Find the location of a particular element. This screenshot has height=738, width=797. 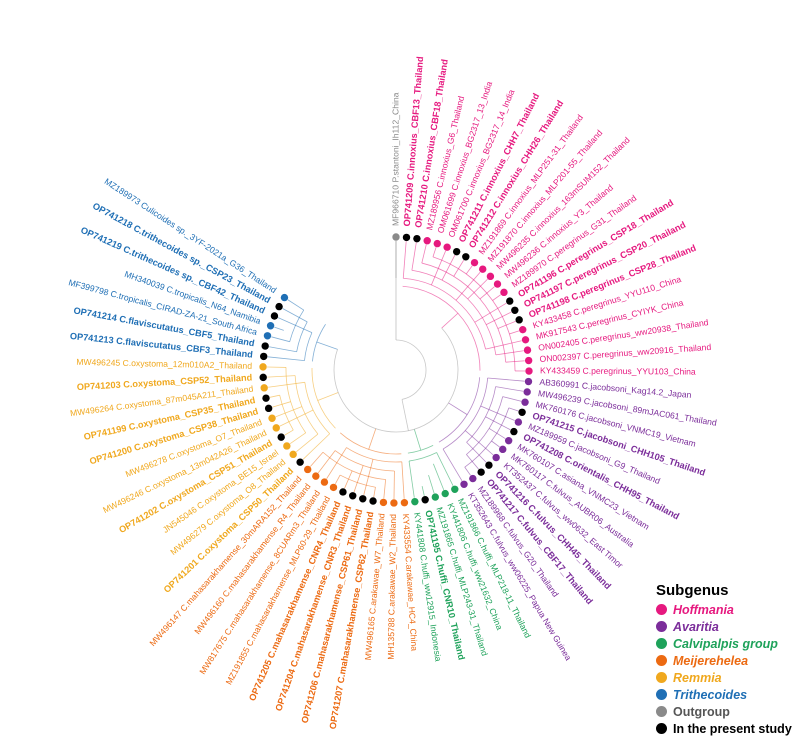

legend-item-avaritia: Avaritia is located at coordinates (724, 626).